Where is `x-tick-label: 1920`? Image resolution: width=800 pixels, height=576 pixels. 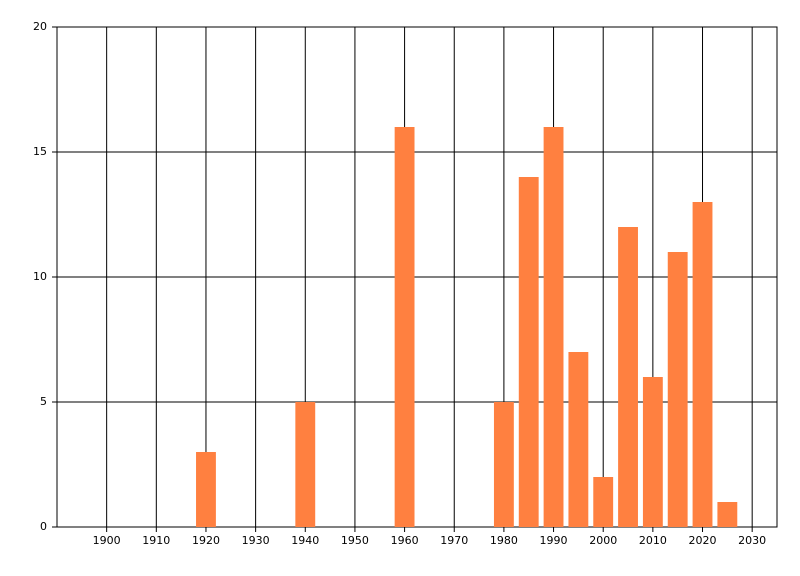
x-tick-label: 1920 is located at coordinates (206, 540).